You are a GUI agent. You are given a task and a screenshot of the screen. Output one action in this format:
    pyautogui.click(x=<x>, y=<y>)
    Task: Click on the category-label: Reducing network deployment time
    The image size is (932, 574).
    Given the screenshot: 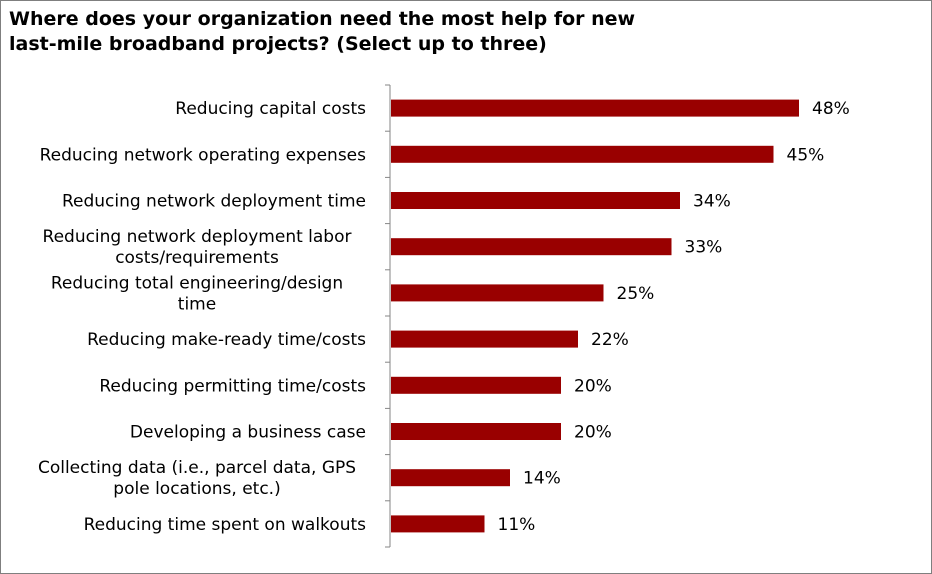 What is the action you would take?
    pyautogui.click(x=214, y=202)
    